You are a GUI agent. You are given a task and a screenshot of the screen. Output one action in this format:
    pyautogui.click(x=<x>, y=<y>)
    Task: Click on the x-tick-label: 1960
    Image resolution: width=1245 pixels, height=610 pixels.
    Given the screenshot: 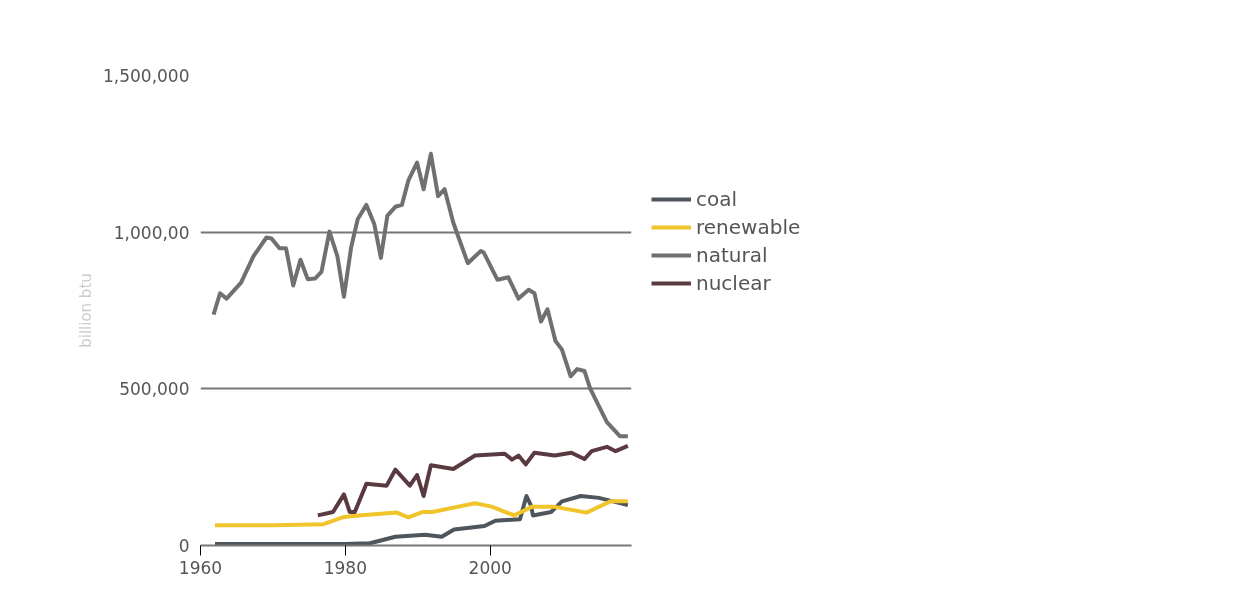 What is the action you would take?
    pyautogui.click(x=200, y=567)
    